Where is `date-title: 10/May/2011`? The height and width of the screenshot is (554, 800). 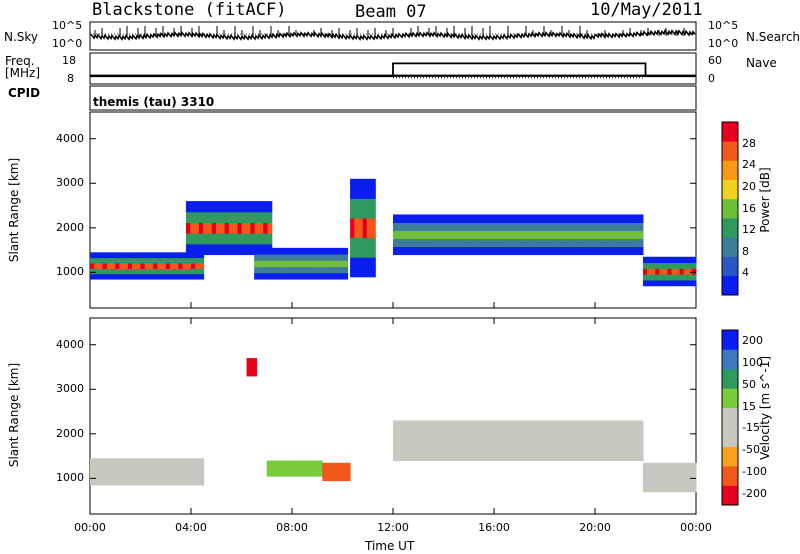 date-title: 10/May/2011 is located at coordinates (646, 10).